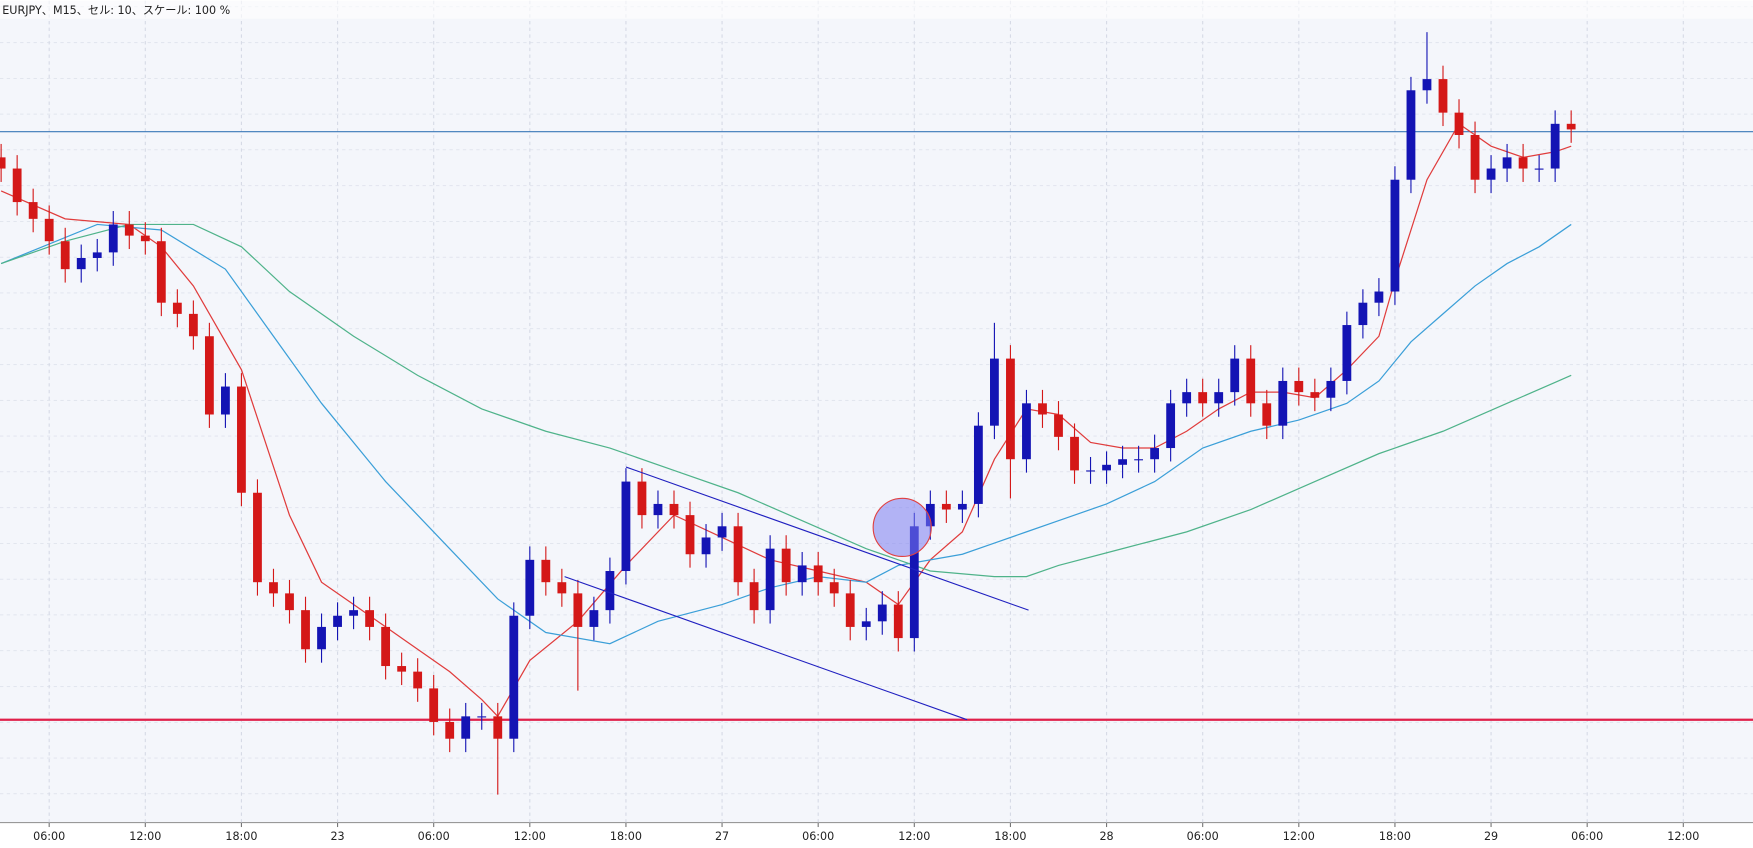  What do you see at coordinates (116, 10) in the screenshot?
I see `chart-title: EURJPY、M15、セル: 10、スケール: 100 %` at bounding box center [116, 10].